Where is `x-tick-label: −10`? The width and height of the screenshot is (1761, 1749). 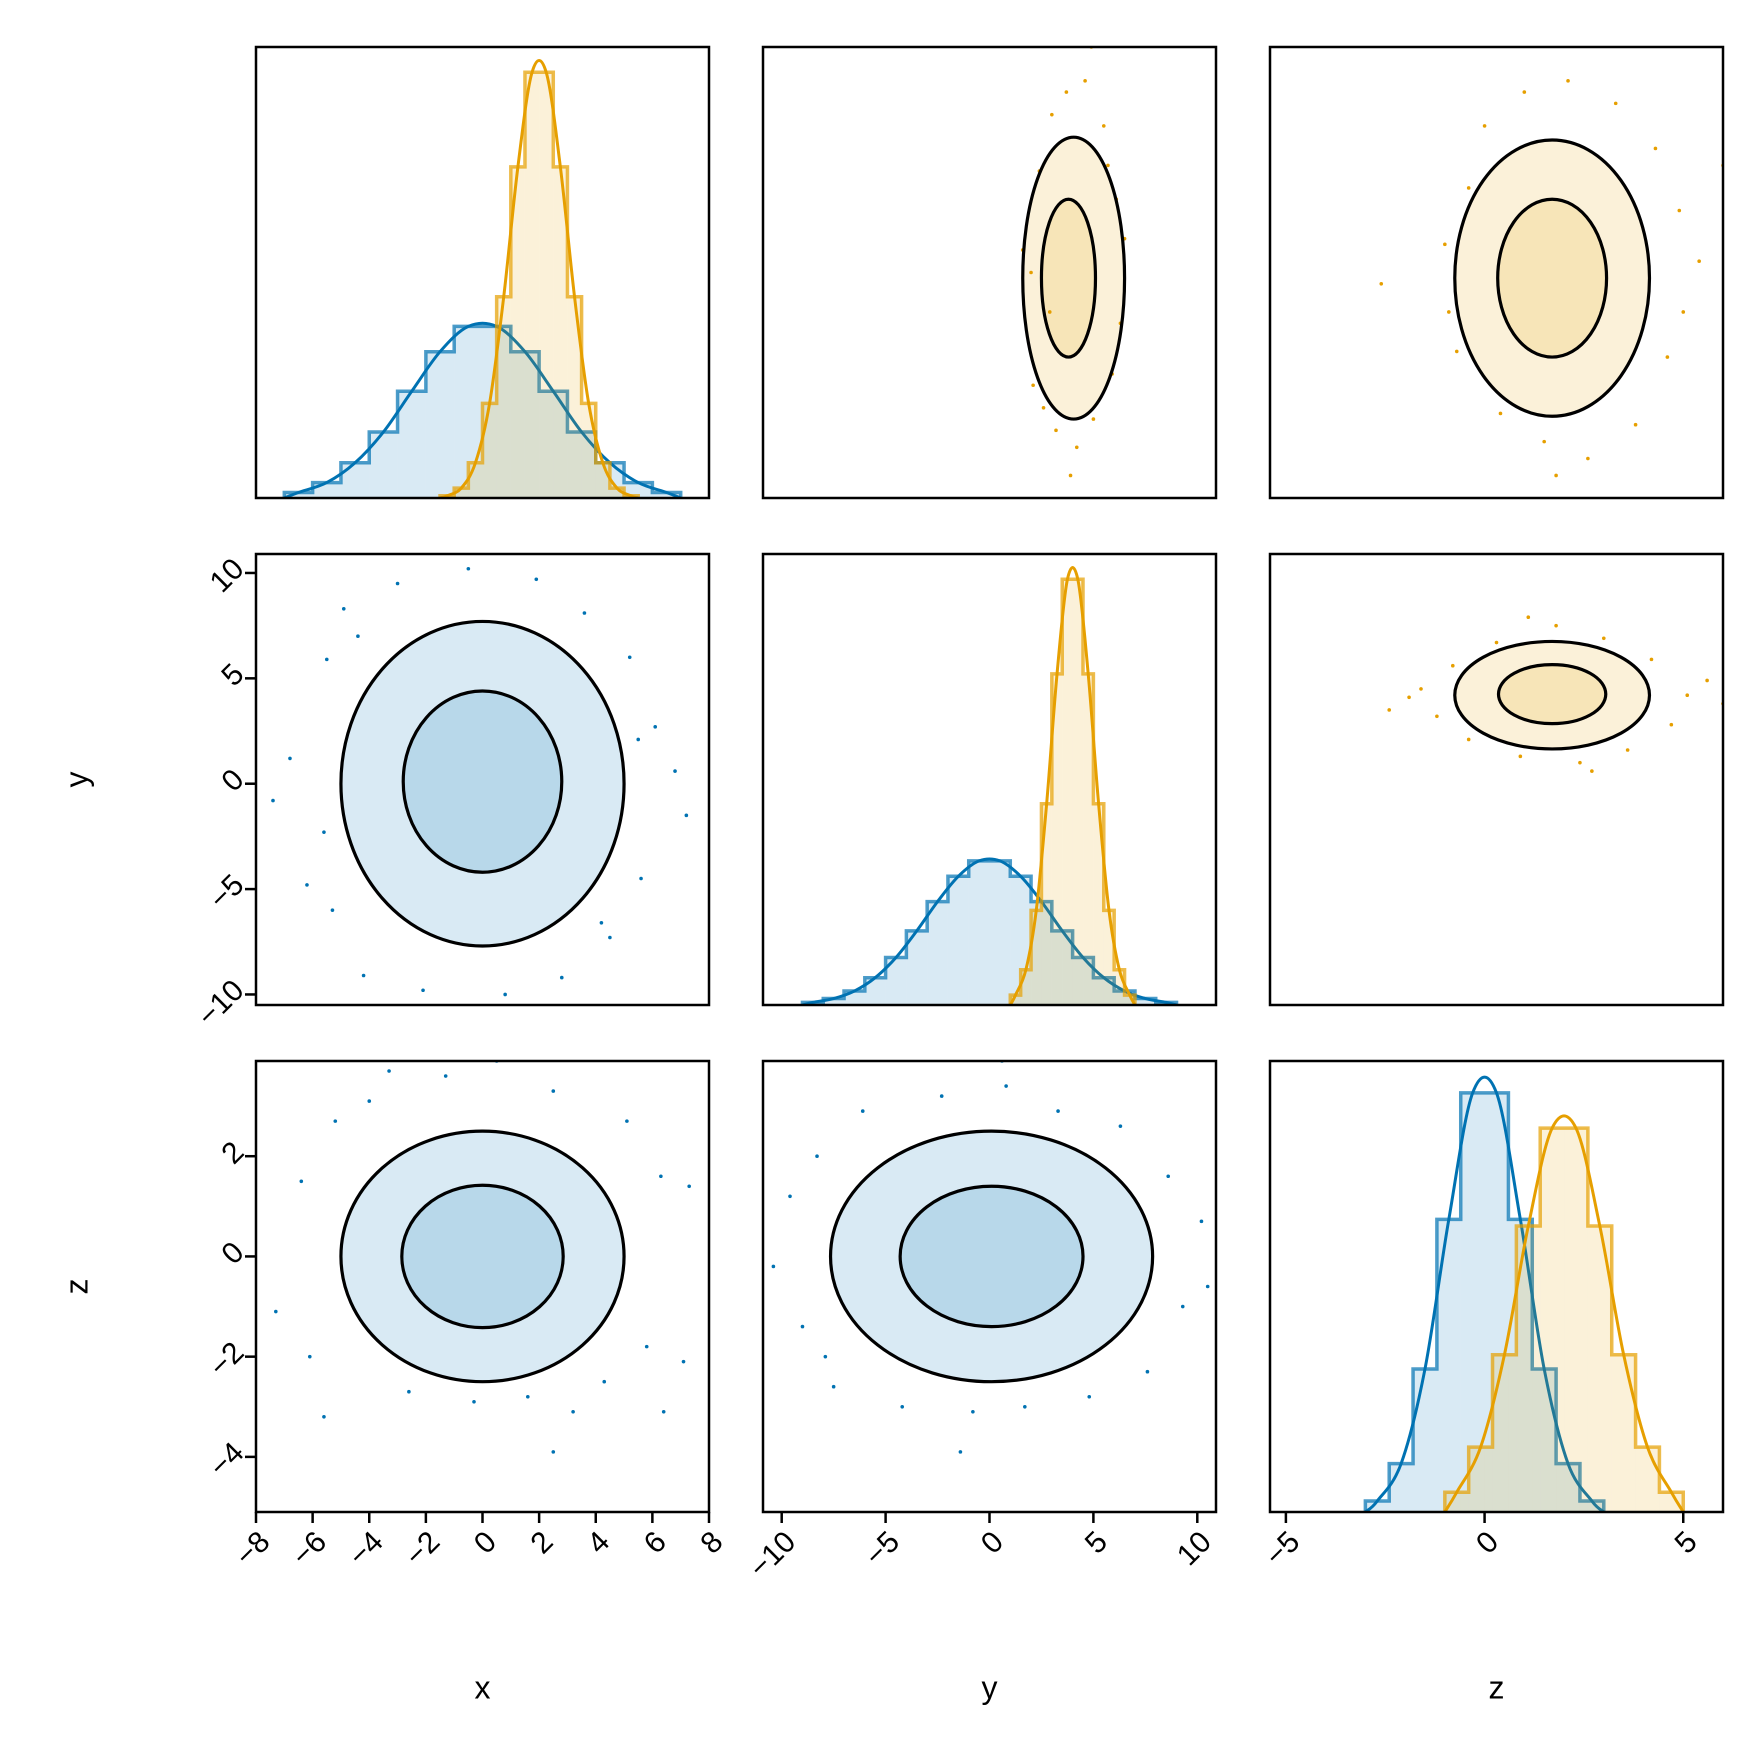 x-tick-label: −10 is located at coordinates (772, 1554).